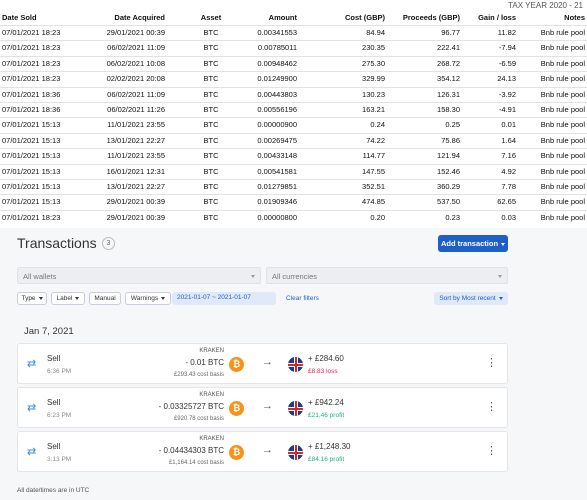 Image resolution: width=587 pixels, height=500 pixels. I want to click on table-cell: 62.65, so click(506, 202).